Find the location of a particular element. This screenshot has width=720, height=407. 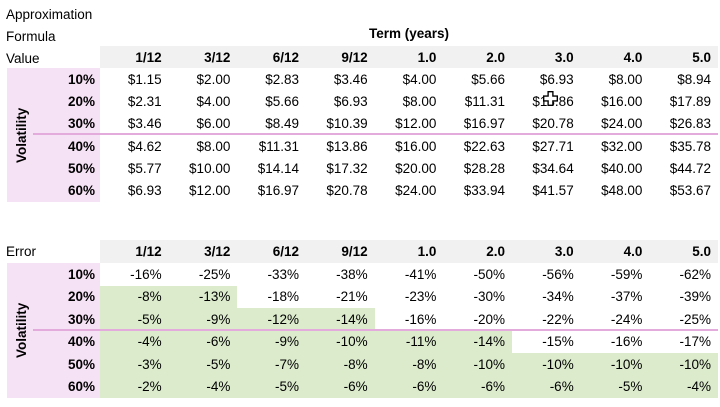

value-cell: $17.32 is located at coordinates (347, 168).